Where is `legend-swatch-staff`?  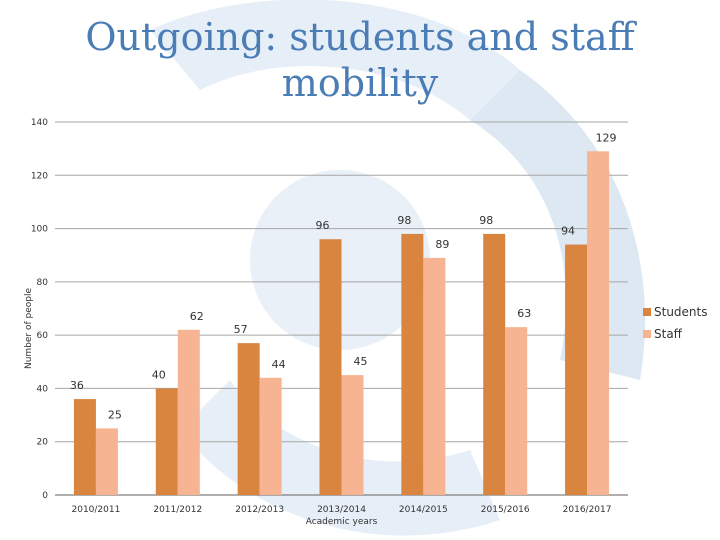 legend-swatch-staff is located at coordinates (647, 334).